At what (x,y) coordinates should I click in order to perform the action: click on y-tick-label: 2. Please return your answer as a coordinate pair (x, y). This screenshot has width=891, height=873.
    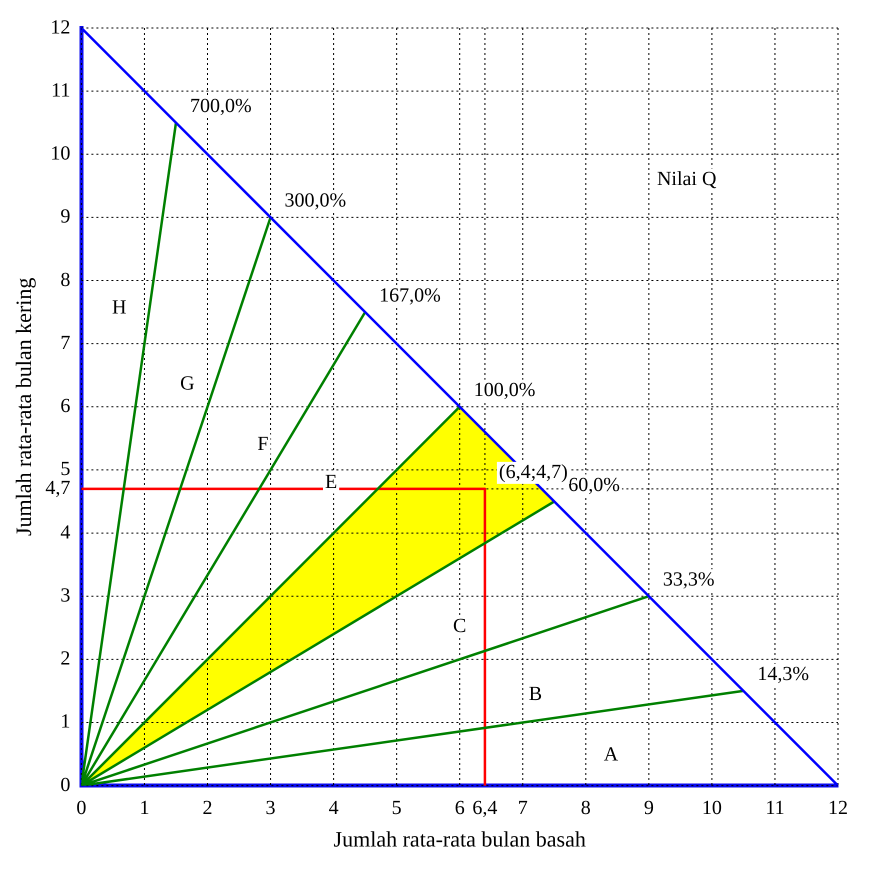
    Looking at the image, I should click on (65, 659).